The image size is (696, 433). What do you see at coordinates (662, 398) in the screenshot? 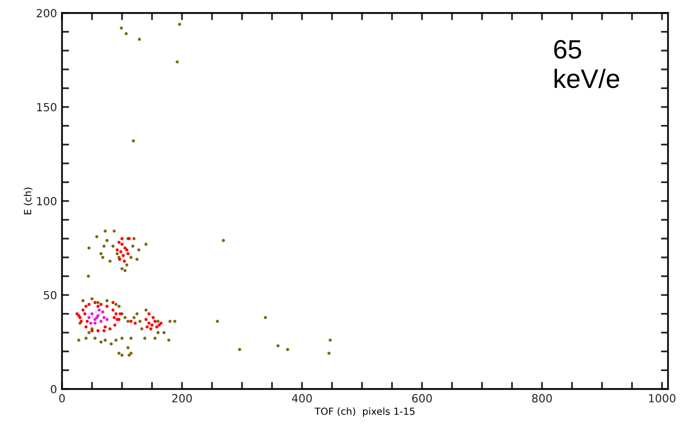
I see `x-tick-label: 1000` at bounding box center [662, 398].